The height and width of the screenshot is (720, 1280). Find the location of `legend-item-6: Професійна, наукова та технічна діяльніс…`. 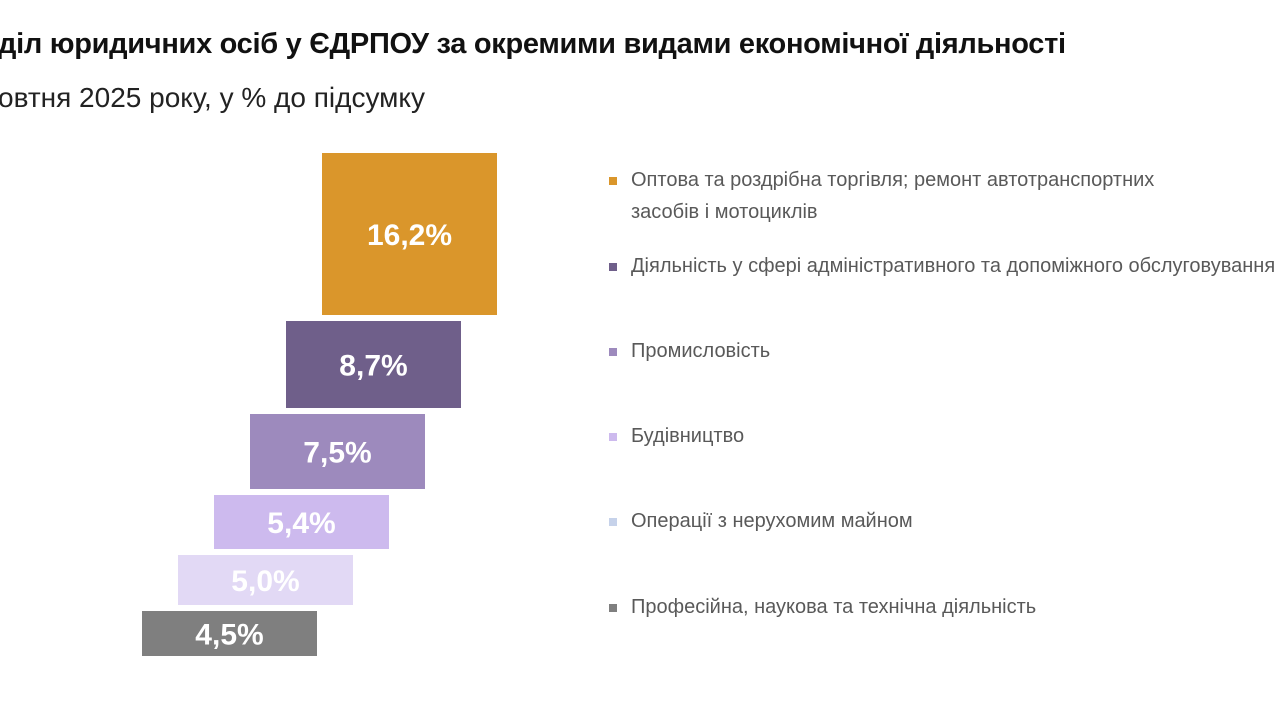

legend-item-6: Професійна, наукова та технічна діяльніс… is located at coordinates (944, 607).